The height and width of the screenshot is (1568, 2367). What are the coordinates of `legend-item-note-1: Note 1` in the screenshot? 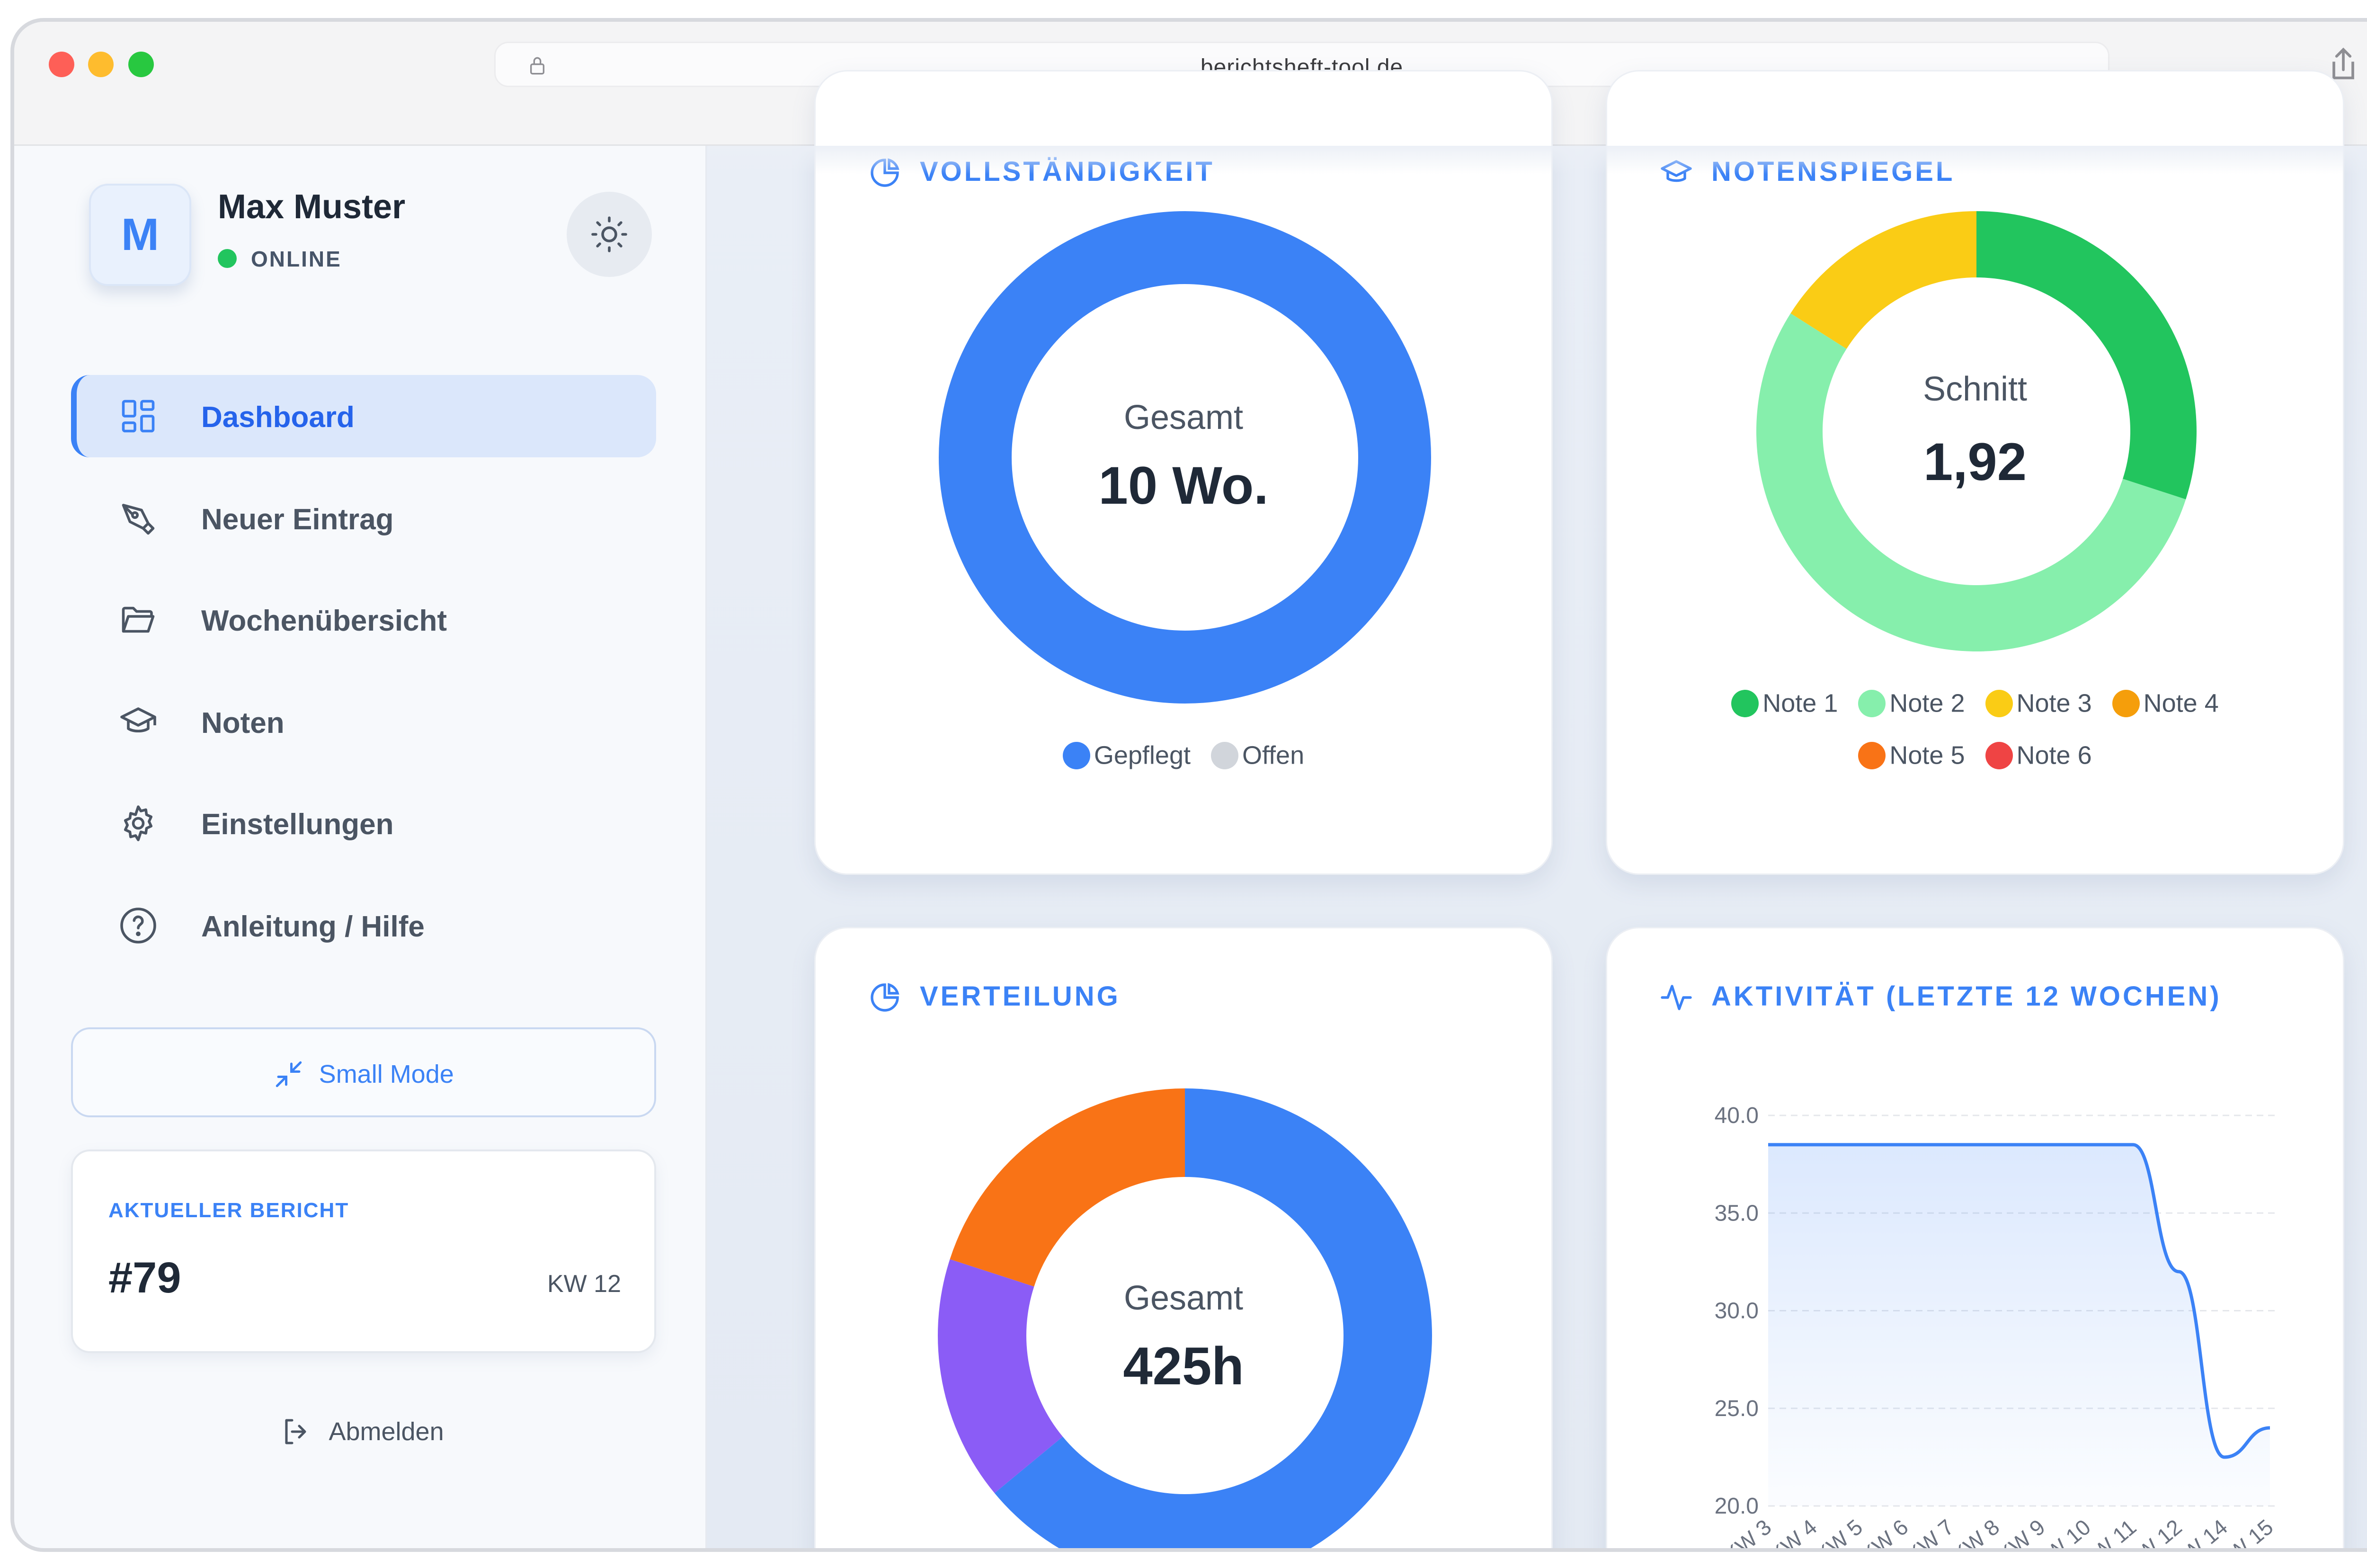 It's located at (1784, 702).